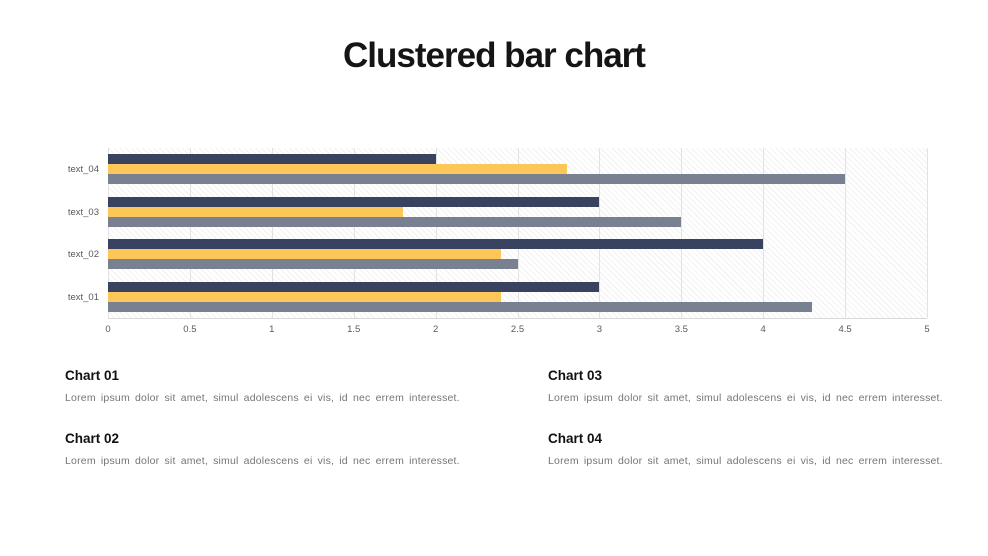  What do you see at coordinates (575, 375) in the screenshot?
I see `section-heading: Chart 03` at bounding box center [575, 375].